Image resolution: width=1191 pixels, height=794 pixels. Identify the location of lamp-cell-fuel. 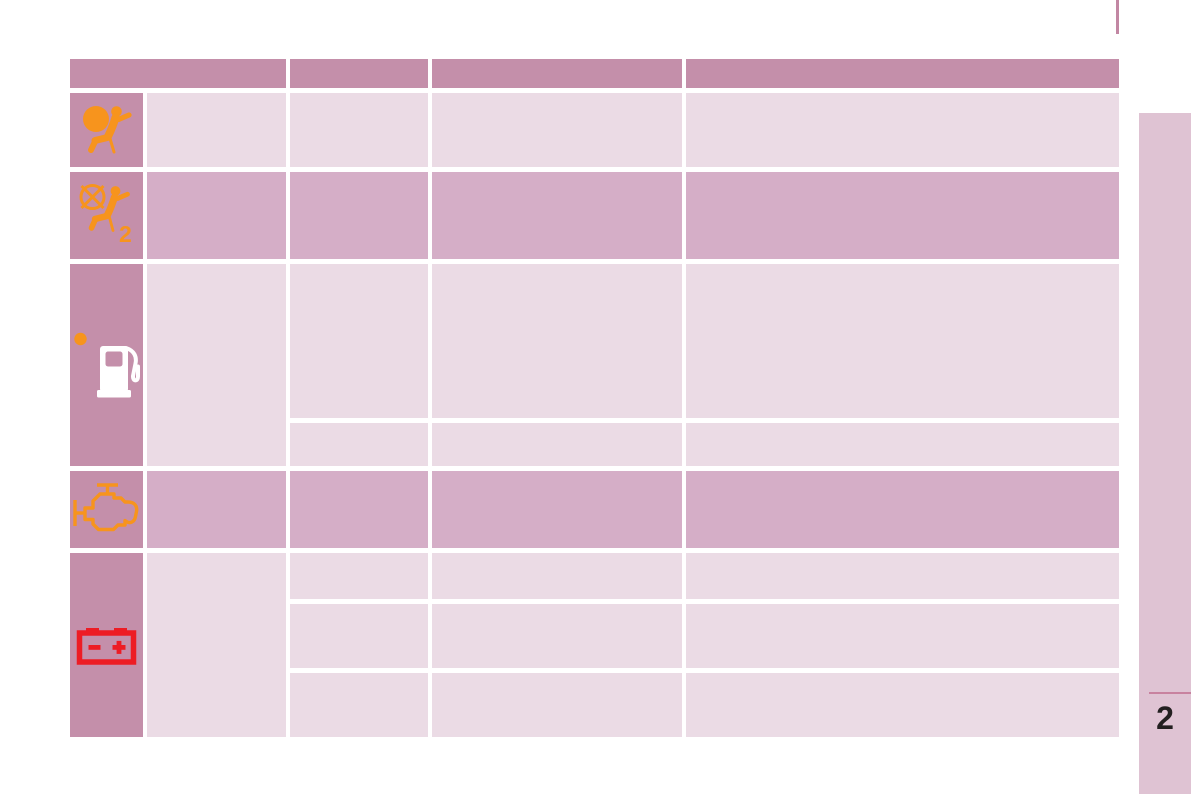
(106, 365).